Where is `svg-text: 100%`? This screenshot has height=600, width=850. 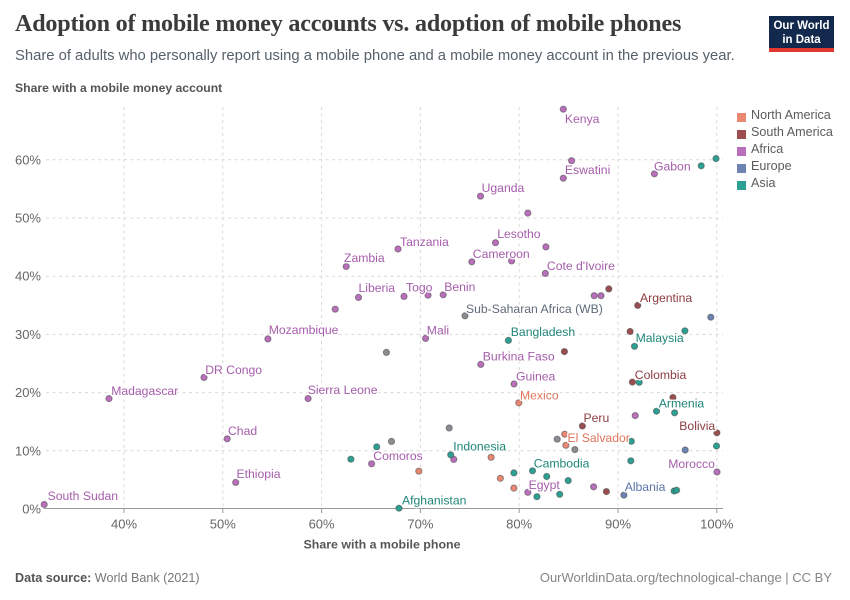
svg-text: 100% is located at coordinates (717, 524).